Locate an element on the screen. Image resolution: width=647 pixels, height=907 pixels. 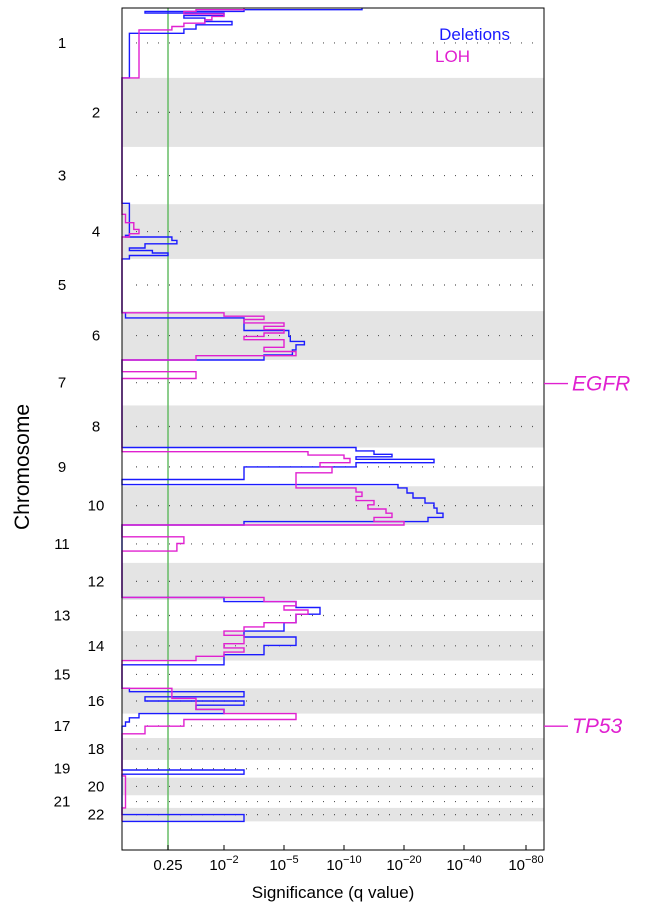
chromosome-label-22: 22 is located at coordinates (96, 815).